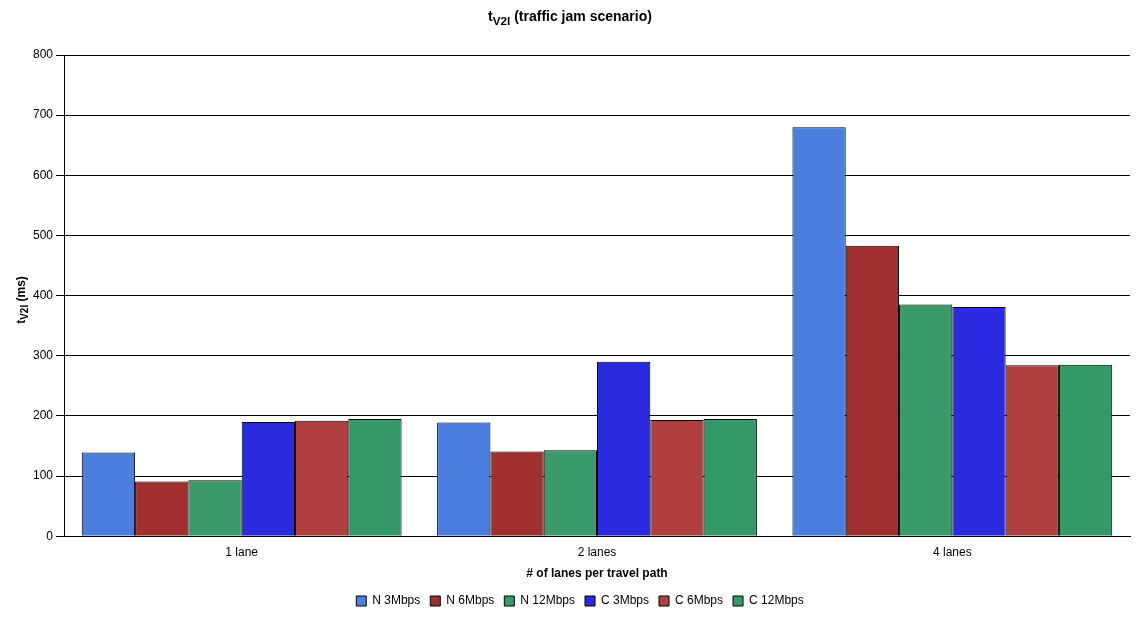 Image resolution: width=1140 pixels, height=622 pixels. What do you see at coordinates (43, 355) in the screenshot?
I see `y-tick-label: 300` at bounding box center [43, 355].